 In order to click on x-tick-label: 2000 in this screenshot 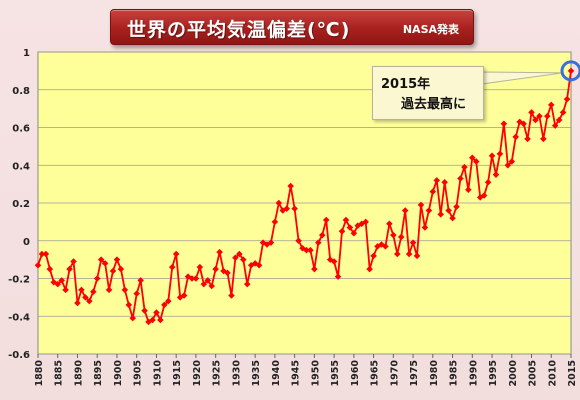, I will do `click(513, 373)`.